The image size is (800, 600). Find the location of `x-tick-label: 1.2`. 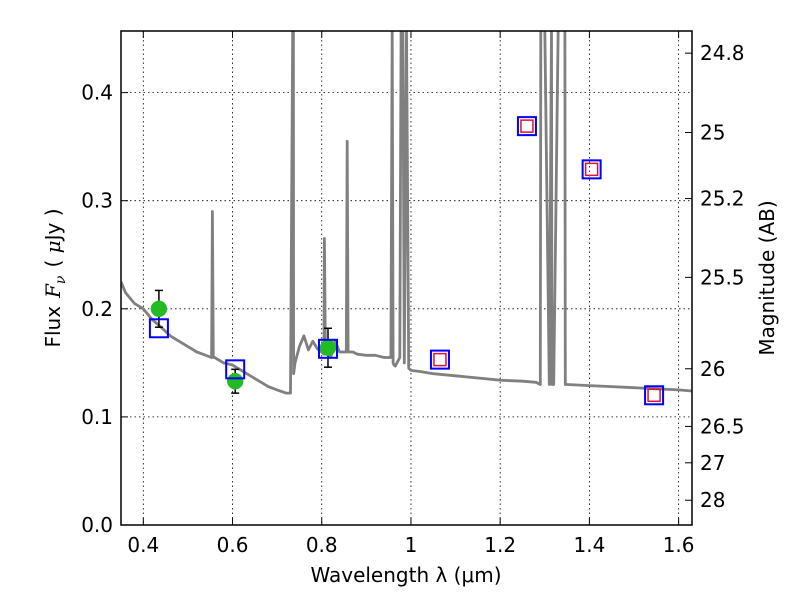

x-tick-label: 1.2 is located at coordinates (500, 545).